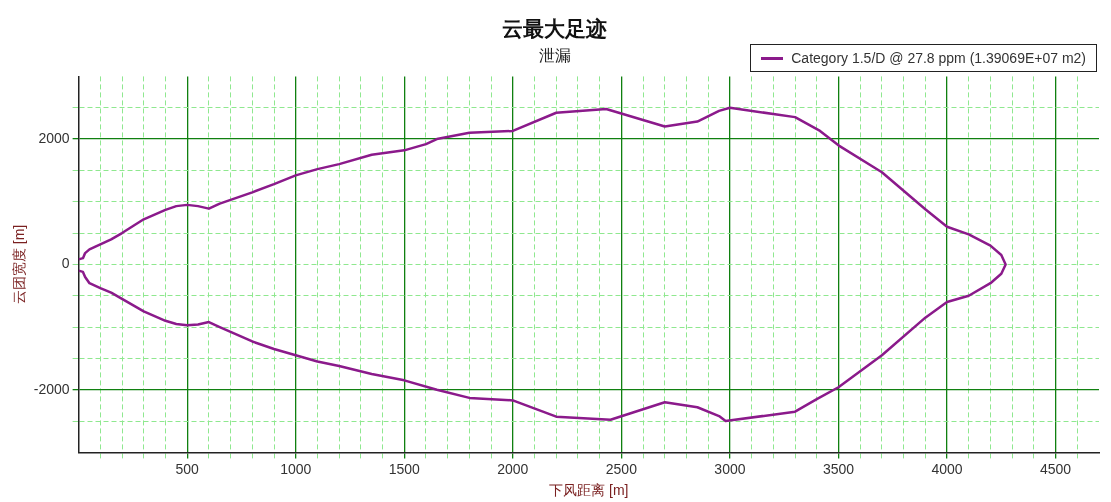 Image resolution: width=1111 pixels, height=502 pixels. I want to click on chart-subtitle: 泄漏, so click(554, 55).